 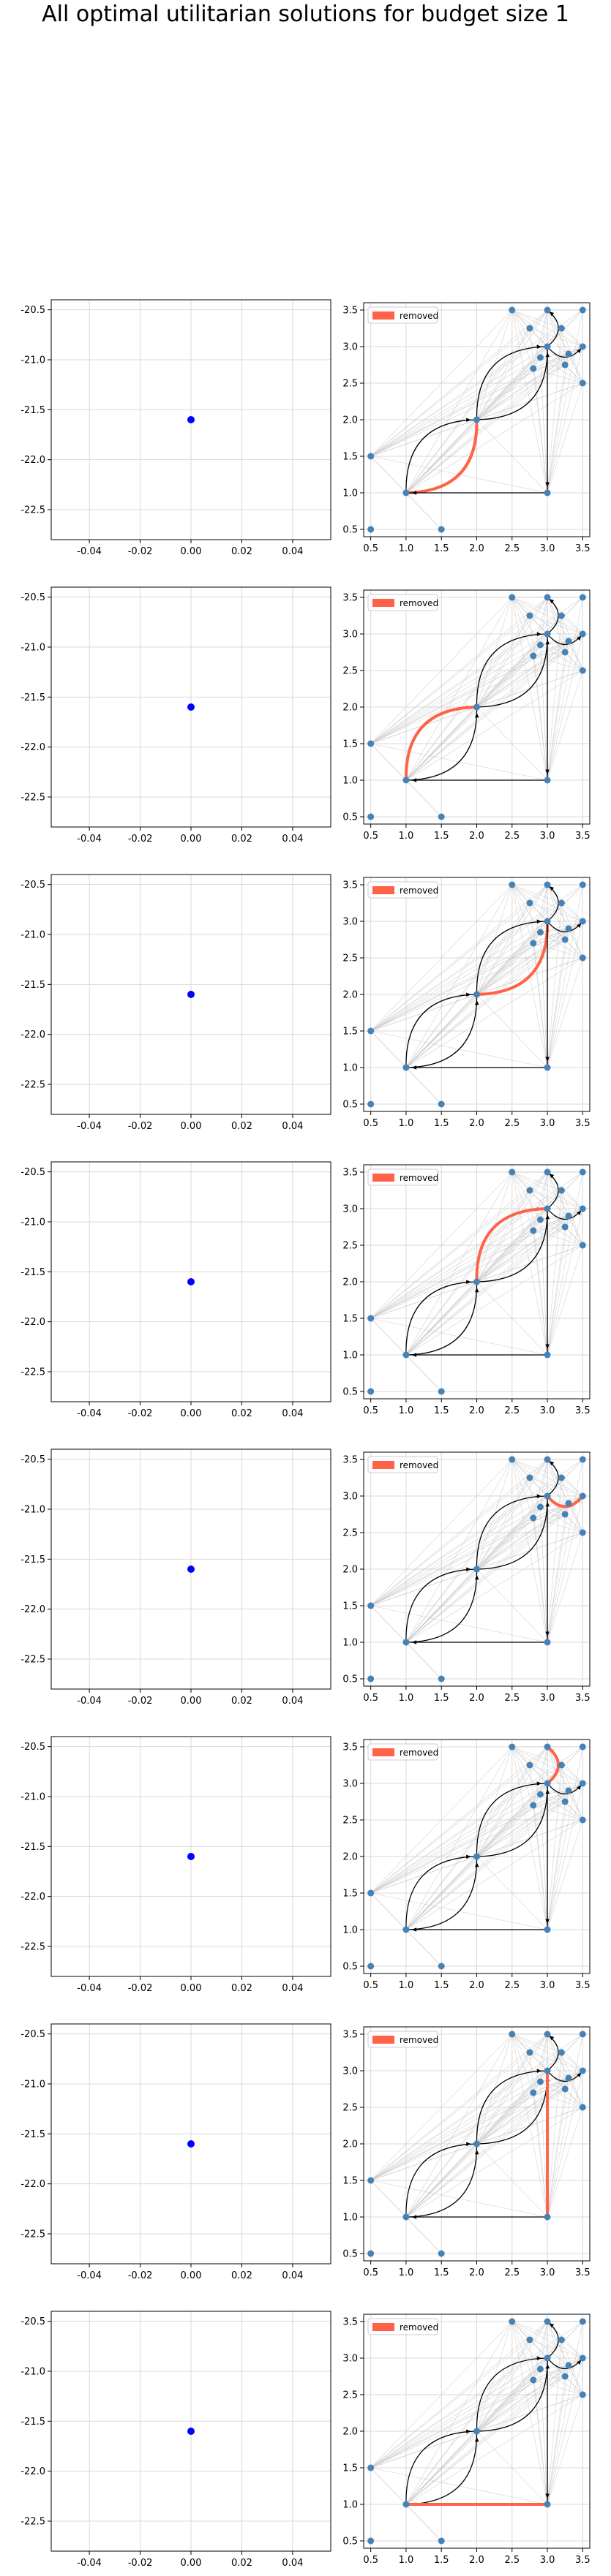 What do you see at coordinates (350, 708) in the screenshot?
I see `network-ytick-label: 2.0` at bounding box center [350, 708].